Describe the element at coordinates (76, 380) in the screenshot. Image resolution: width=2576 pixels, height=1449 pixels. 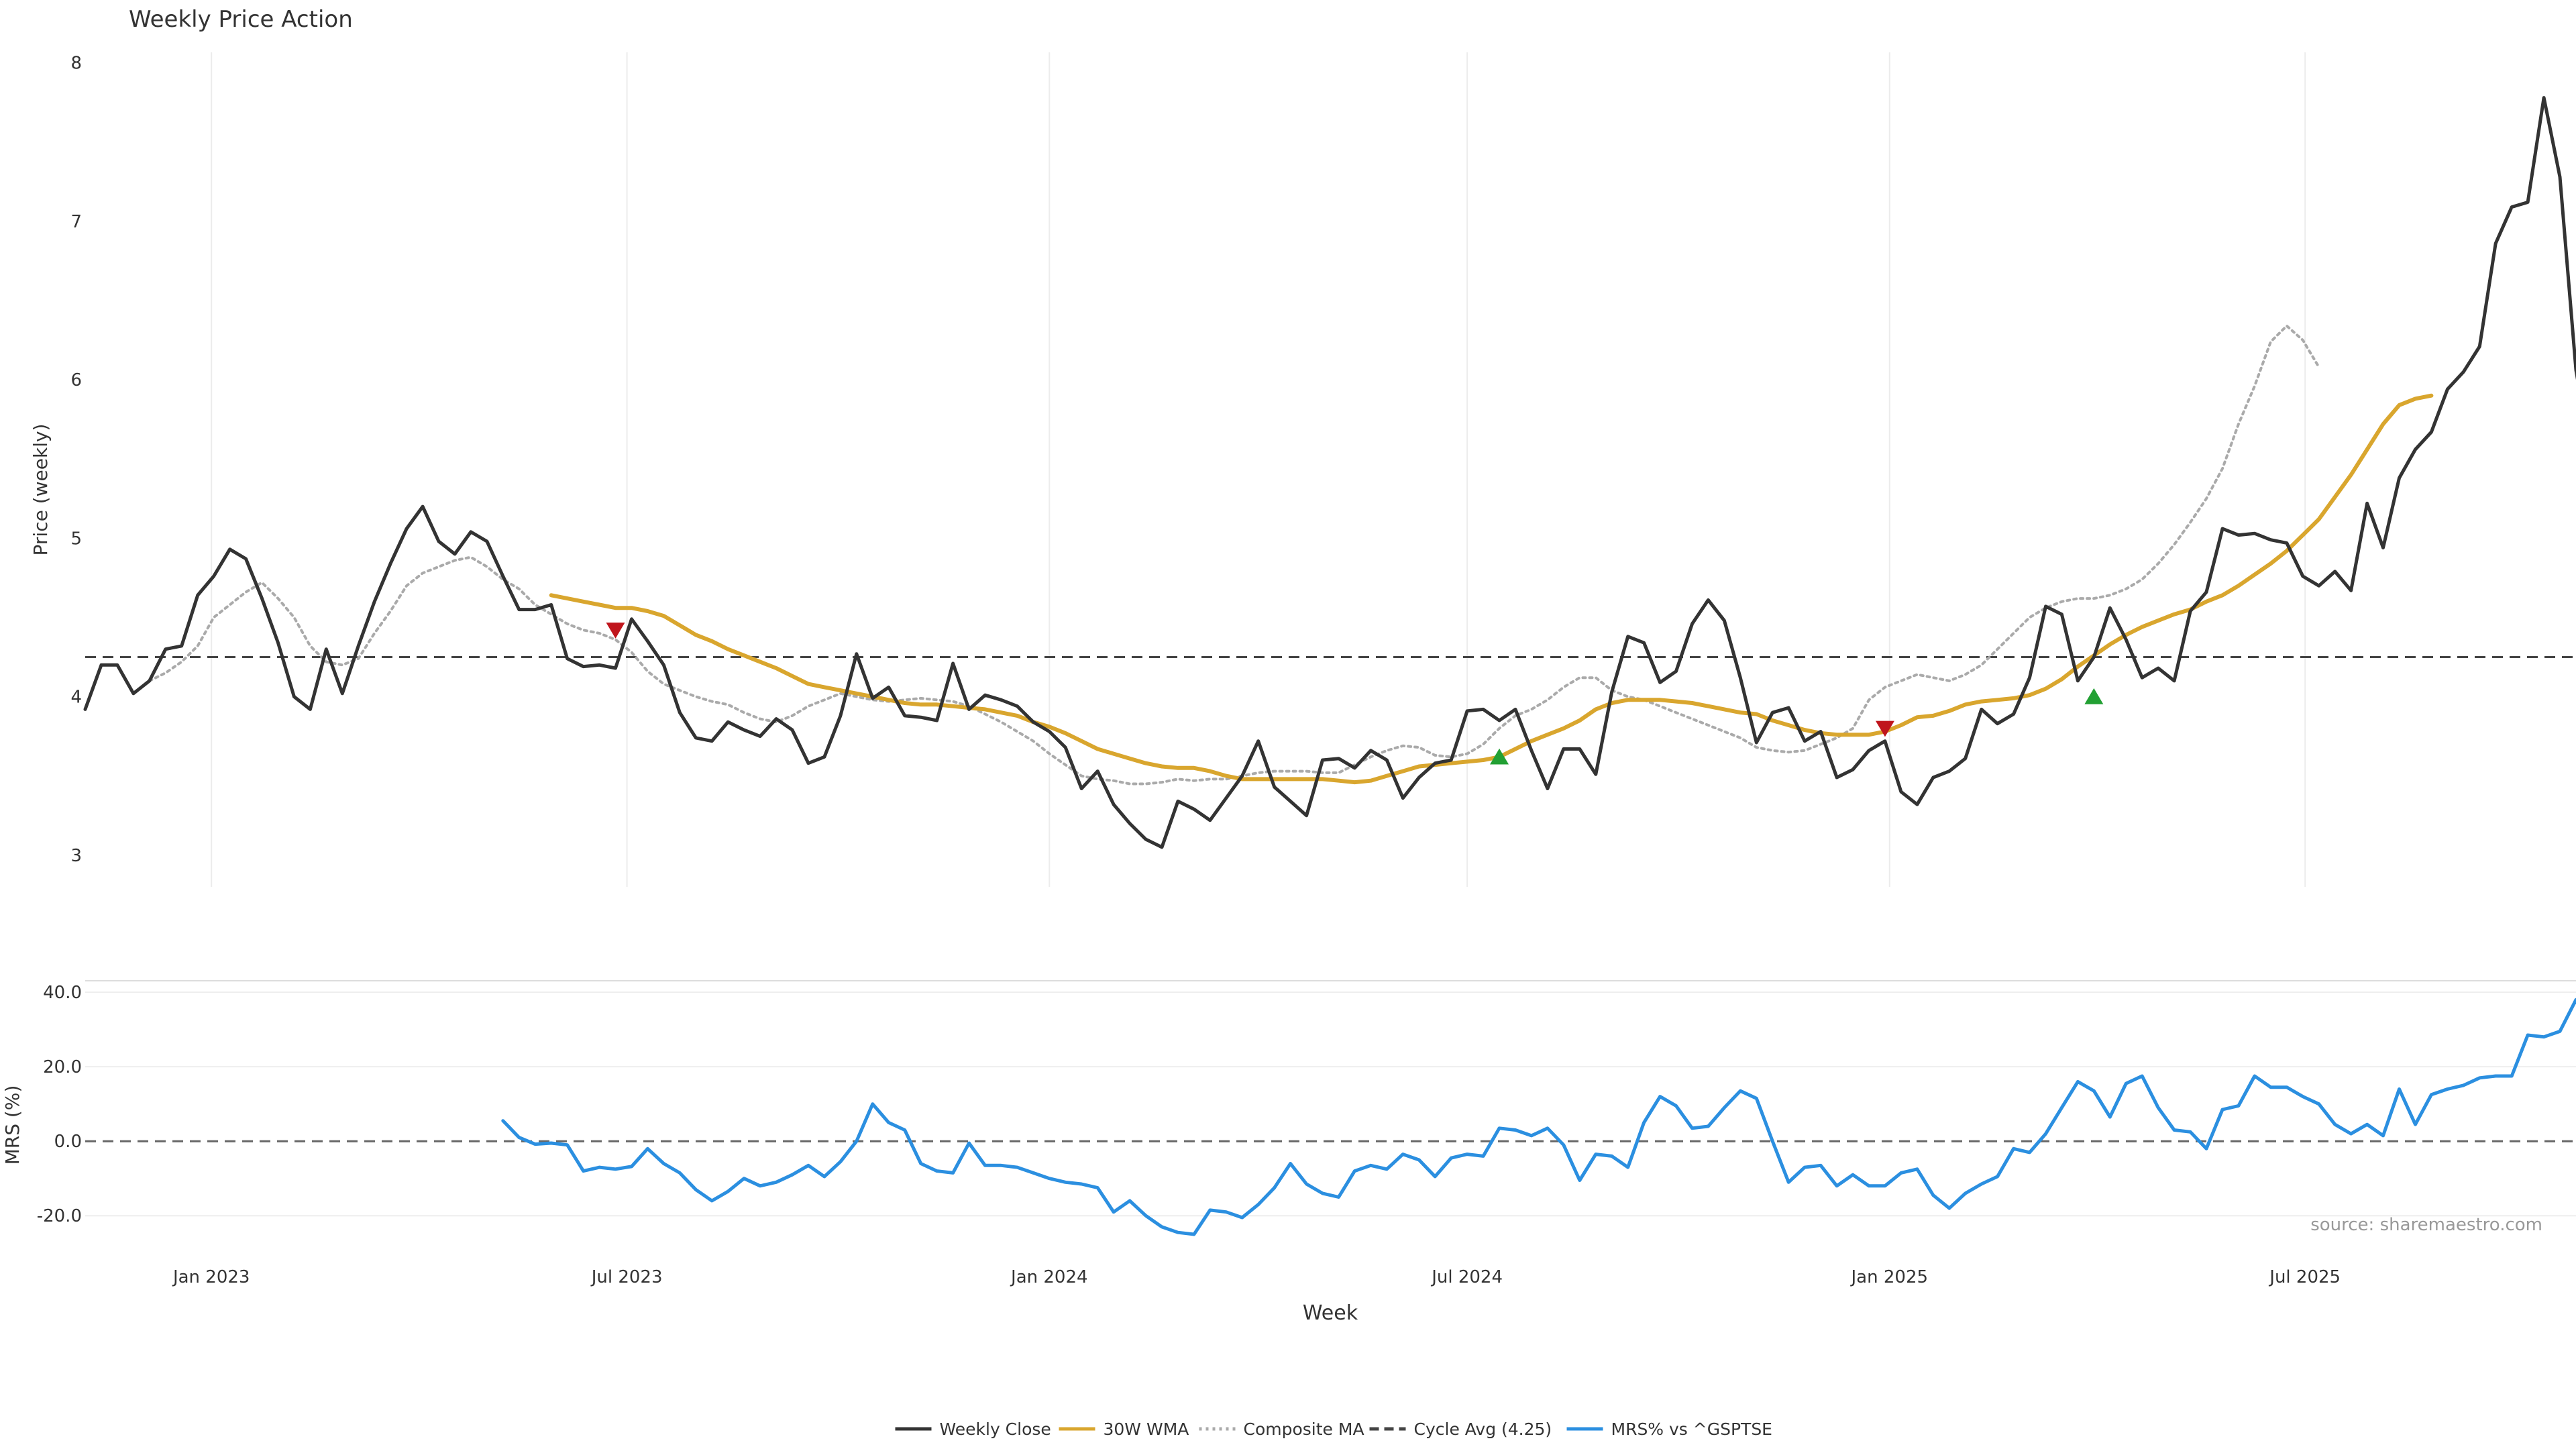
I see `price-y-tick-3: 6` at that location.